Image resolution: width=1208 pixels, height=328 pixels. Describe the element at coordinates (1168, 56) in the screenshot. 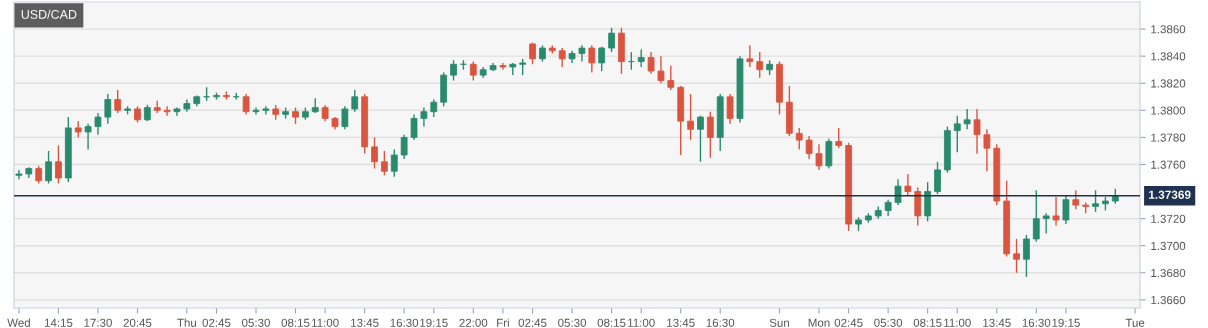

I see `y-tick-label: 1.3840` at that location.